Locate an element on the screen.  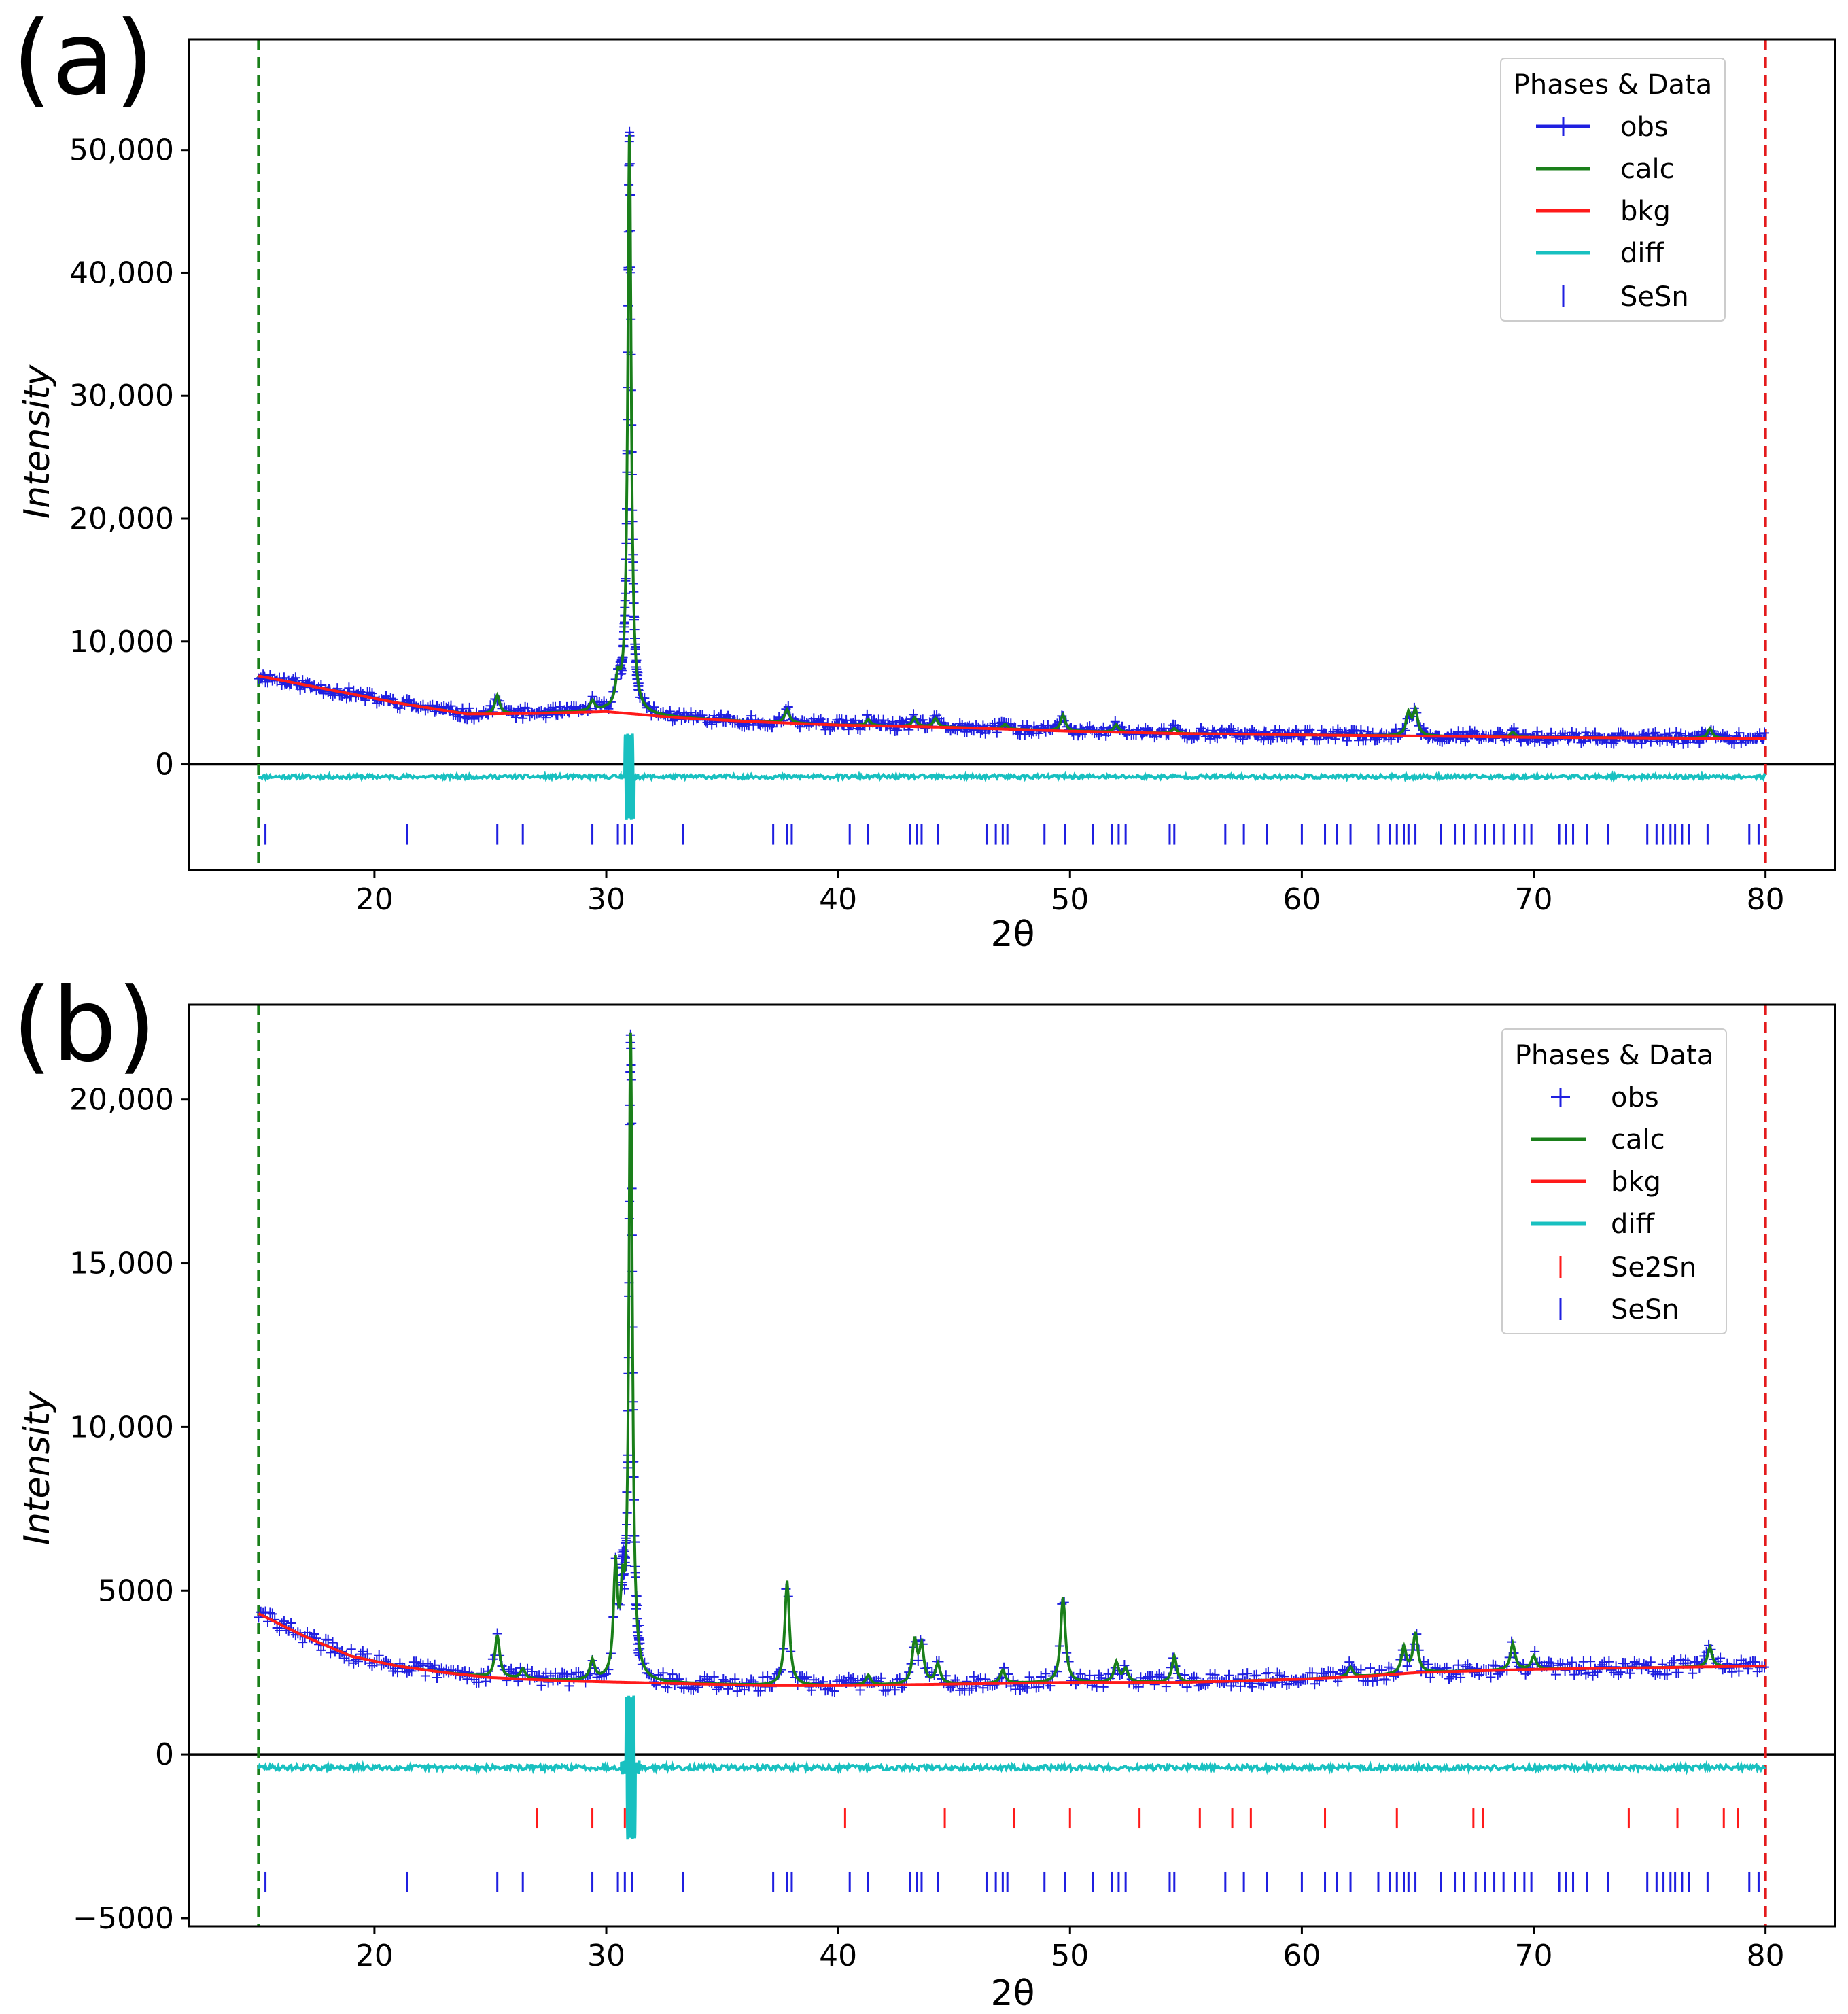
panel-b-se2sn-reflections is located at coordinates (1137, 1818).